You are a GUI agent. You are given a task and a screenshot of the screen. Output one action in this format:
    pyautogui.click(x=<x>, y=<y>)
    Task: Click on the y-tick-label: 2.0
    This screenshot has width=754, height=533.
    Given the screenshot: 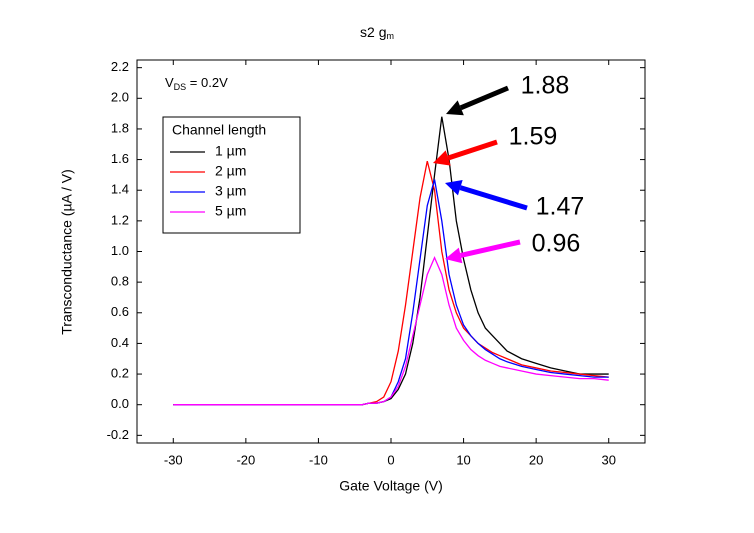 What is the action you would take?
    pyautogui.click(x=120, y=97)
    